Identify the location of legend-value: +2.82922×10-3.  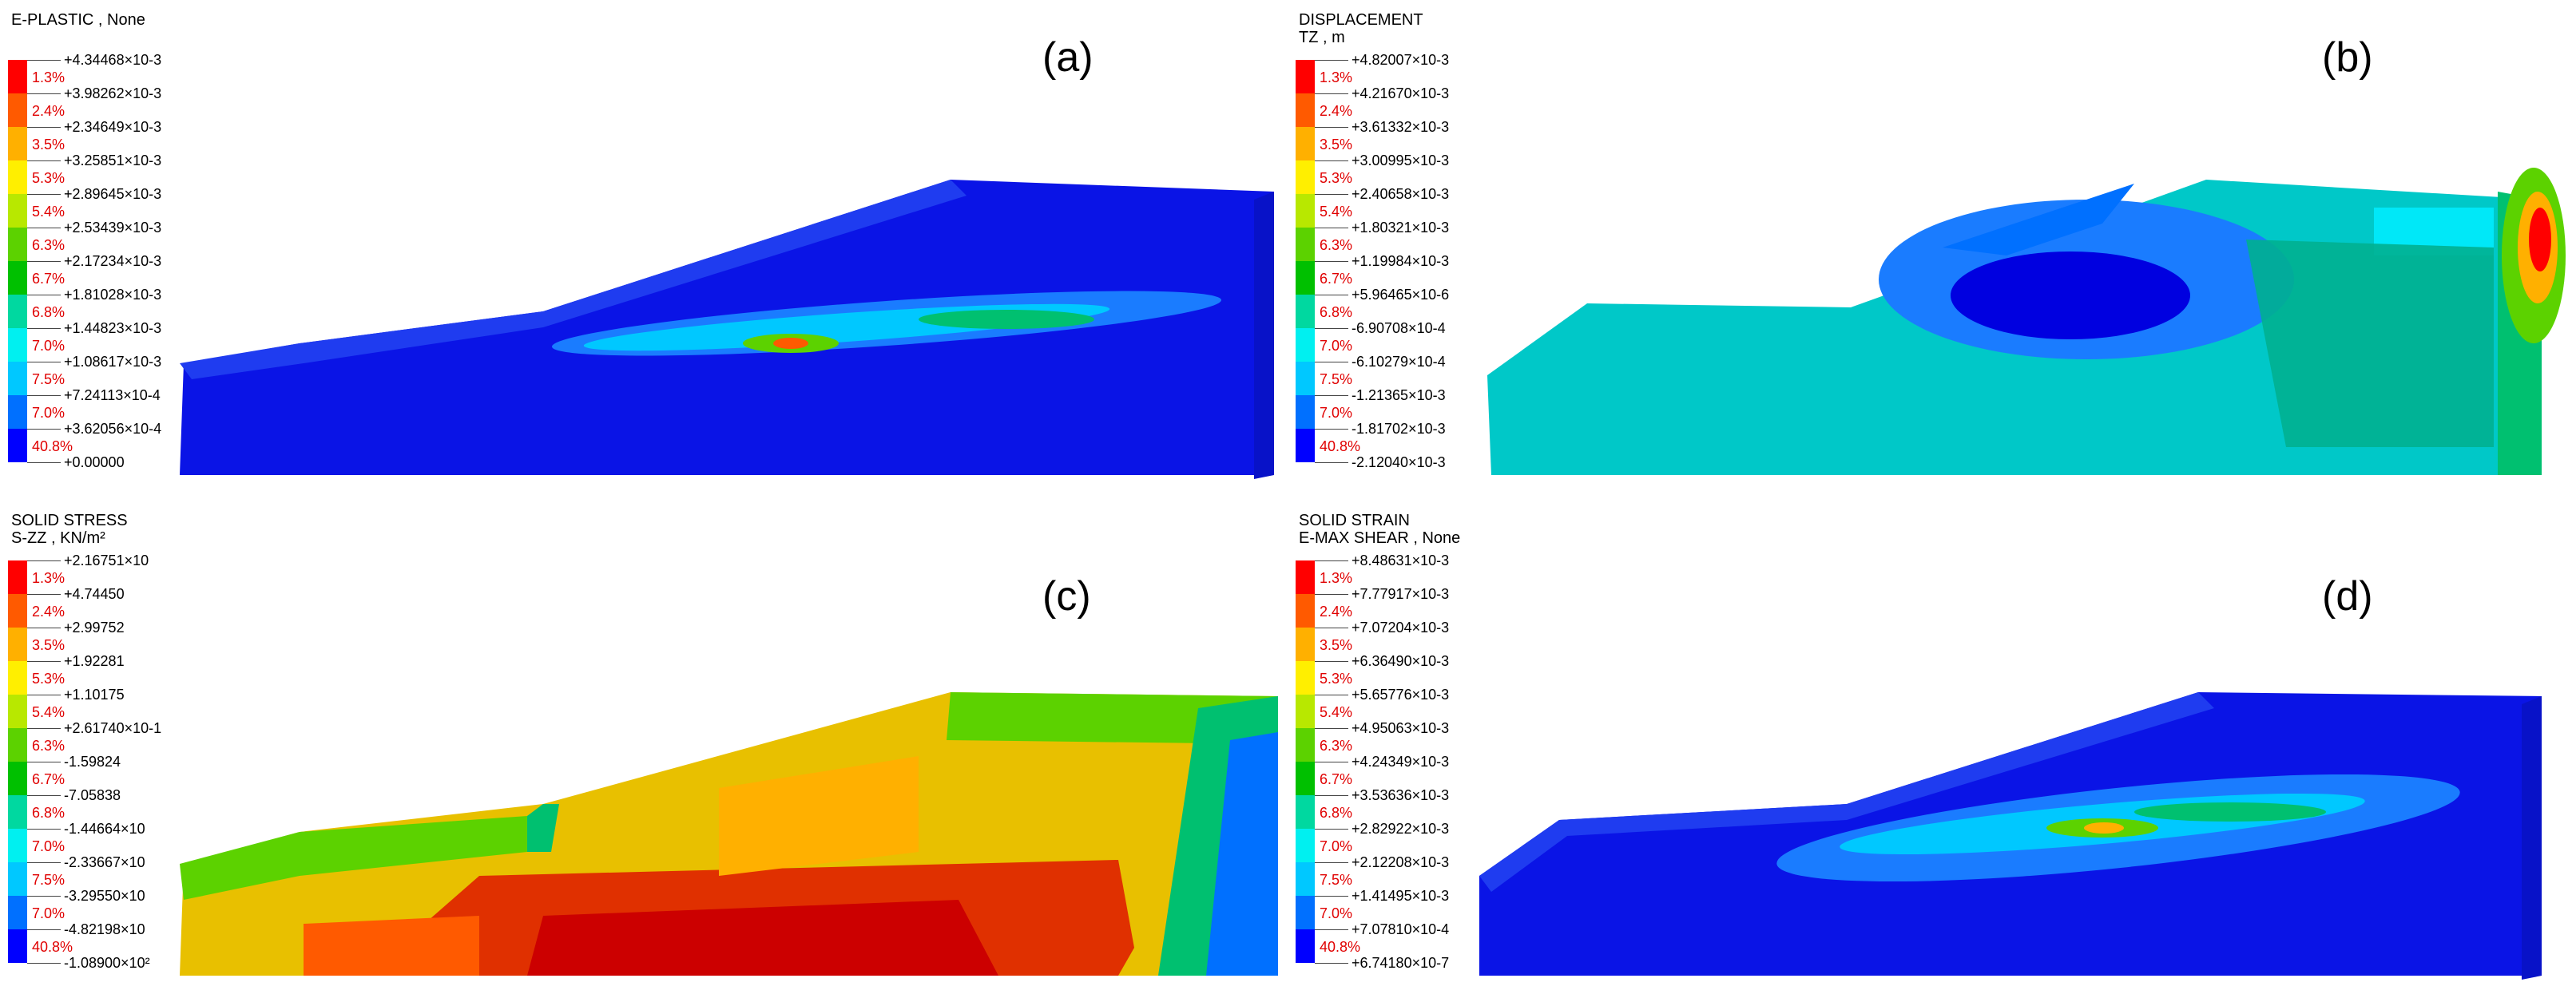
(1401, 829).